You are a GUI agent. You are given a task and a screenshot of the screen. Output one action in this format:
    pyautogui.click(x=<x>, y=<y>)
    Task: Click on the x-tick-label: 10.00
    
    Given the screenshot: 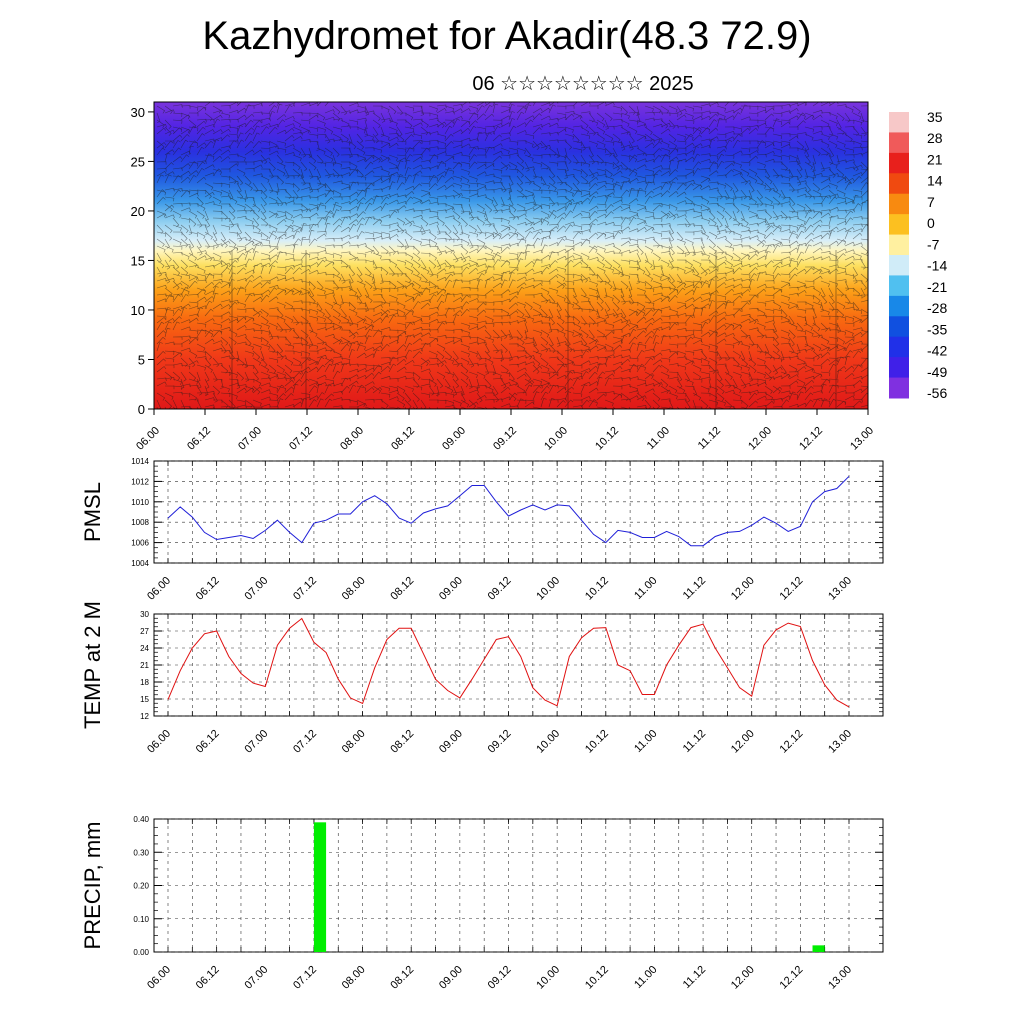 What is the action you would take?
    pyautogui.click(x=548, y=589)
    